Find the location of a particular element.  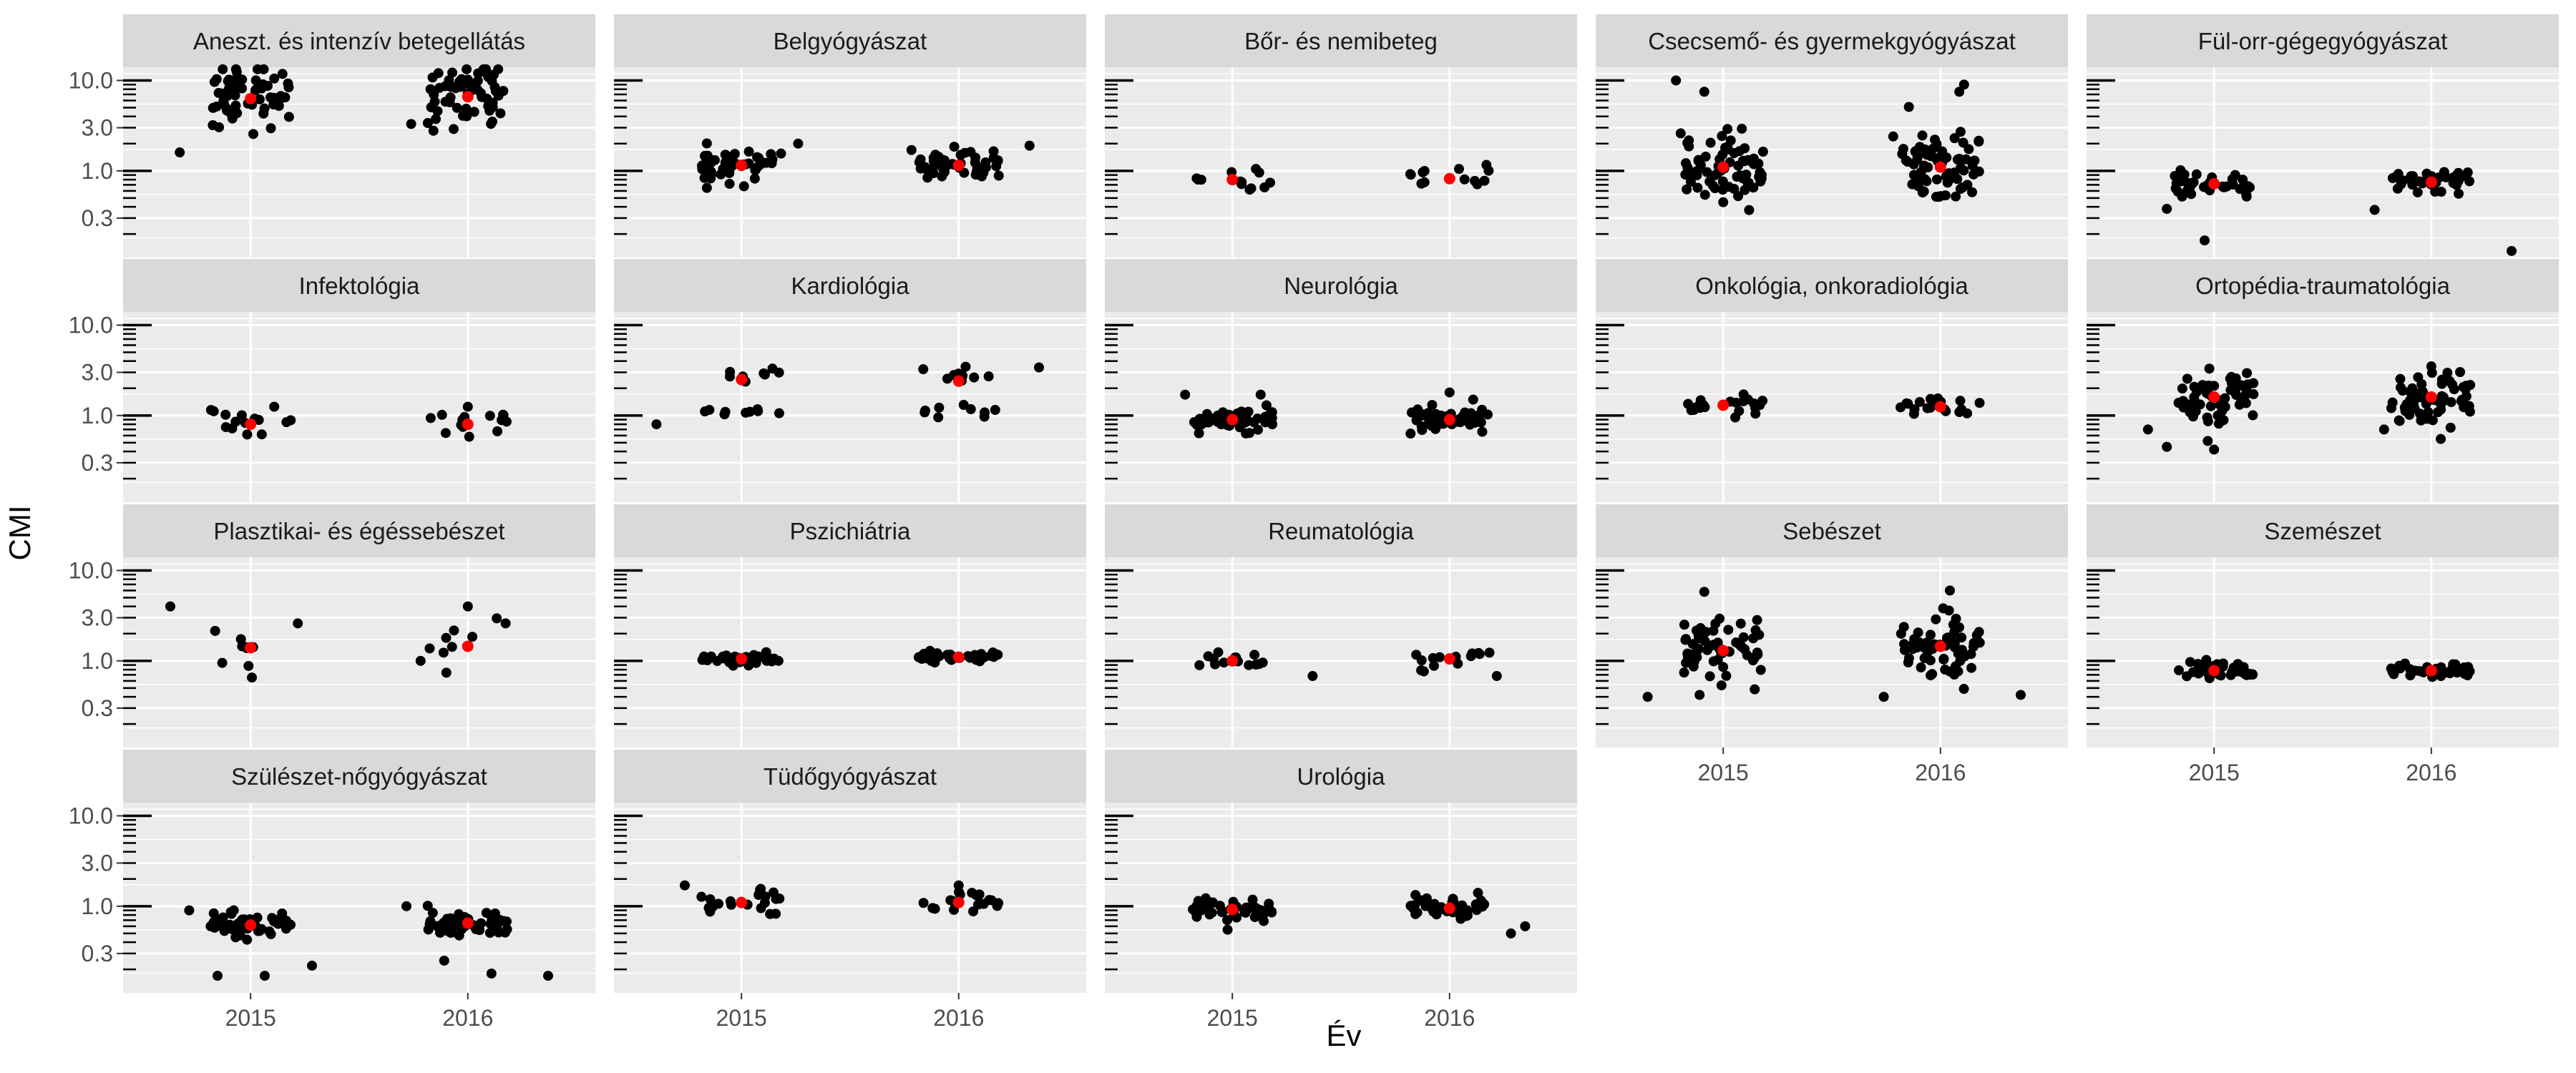

facet-panel: Neurológia is located at coordinates (1341, 380).